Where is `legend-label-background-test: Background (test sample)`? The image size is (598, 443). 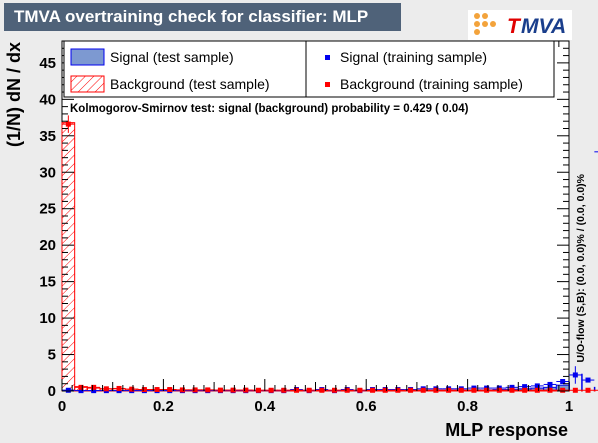
legend-label-background-test: Background (test sample) is located at coordinates (190, 84).